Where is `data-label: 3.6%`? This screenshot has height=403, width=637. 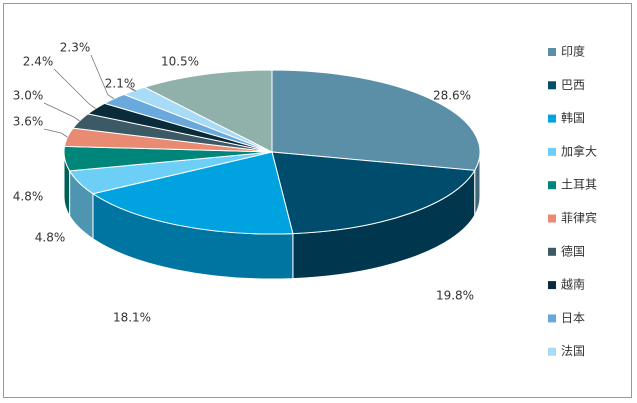 data-label: 3.6% is located at coordinates (28, 122).